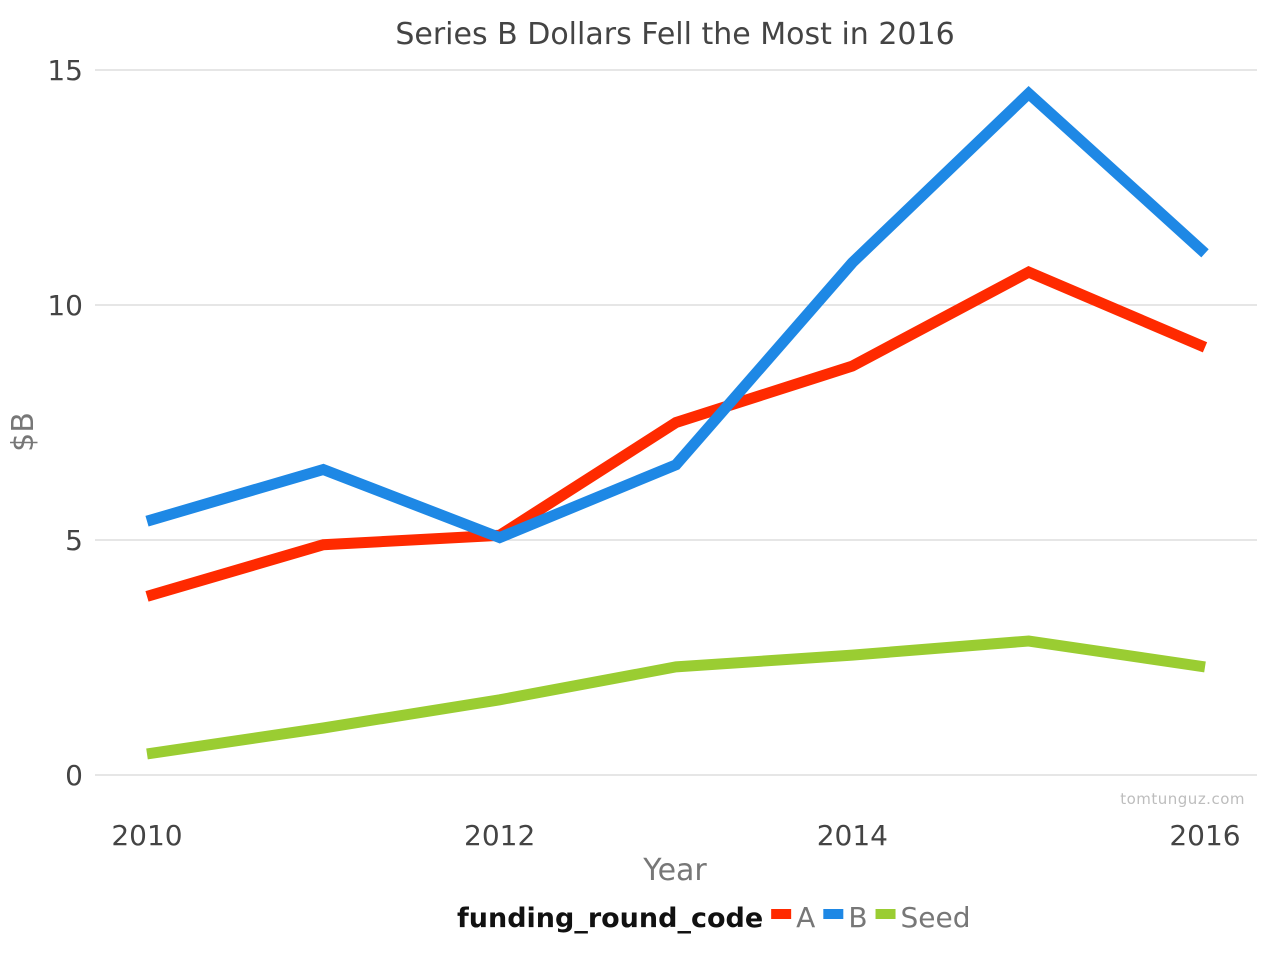  What do you see at coordinates (676, 697) in the screenshot?
I see `series-line-seed` at bounding box center [676, 697].